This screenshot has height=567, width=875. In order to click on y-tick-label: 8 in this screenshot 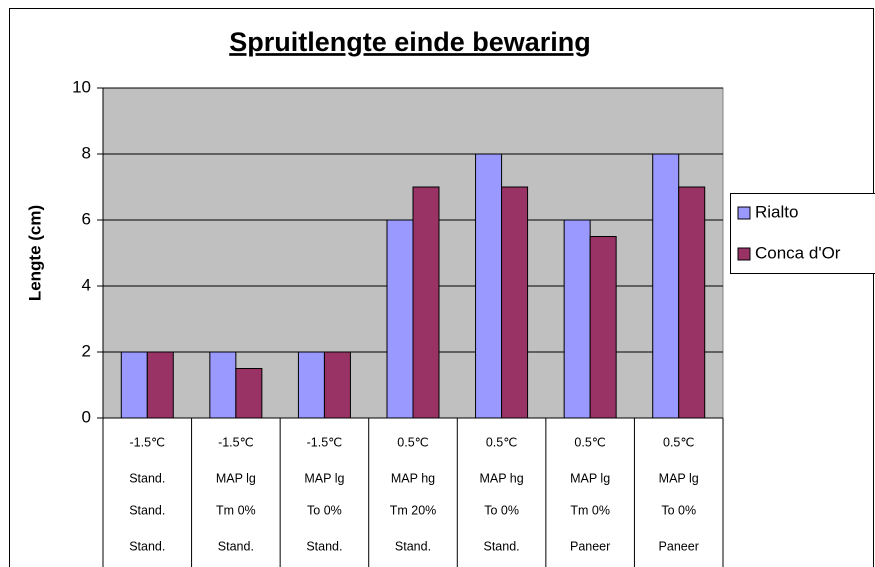, I will do `click(86, 152)`.